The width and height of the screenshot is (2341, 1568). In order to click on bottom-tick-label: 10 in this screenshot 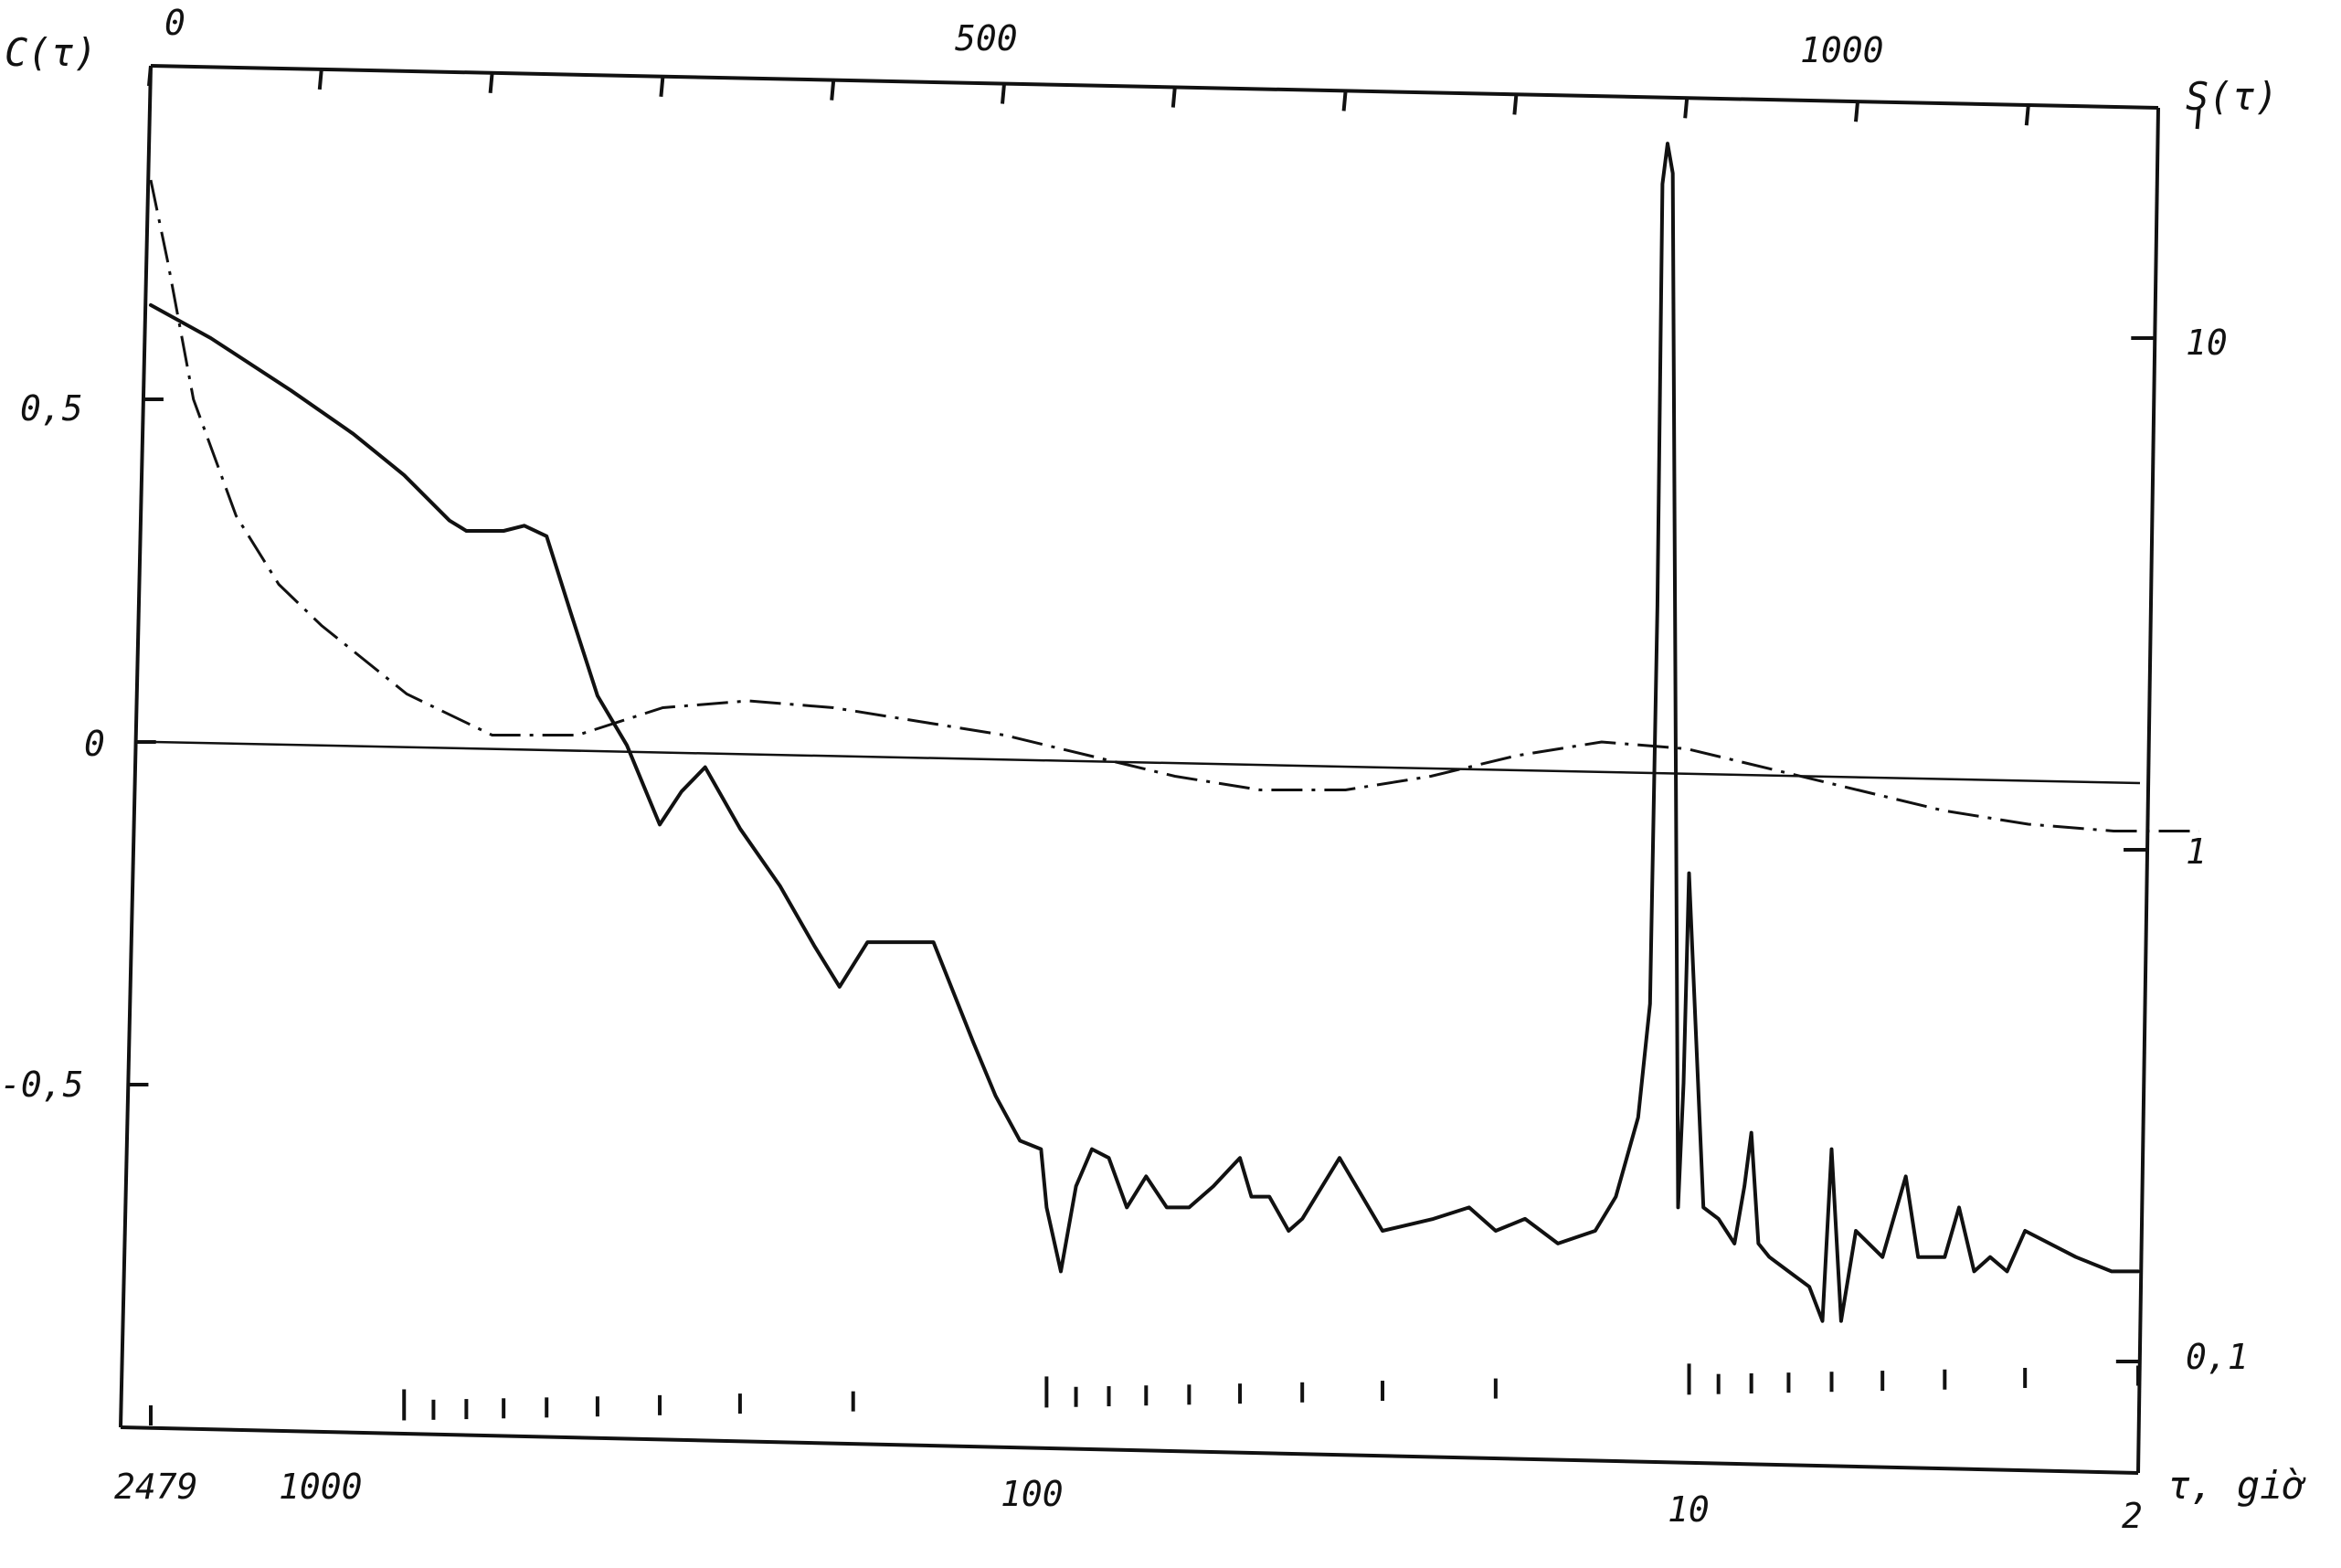, I will do `click(1689, 1510)`.